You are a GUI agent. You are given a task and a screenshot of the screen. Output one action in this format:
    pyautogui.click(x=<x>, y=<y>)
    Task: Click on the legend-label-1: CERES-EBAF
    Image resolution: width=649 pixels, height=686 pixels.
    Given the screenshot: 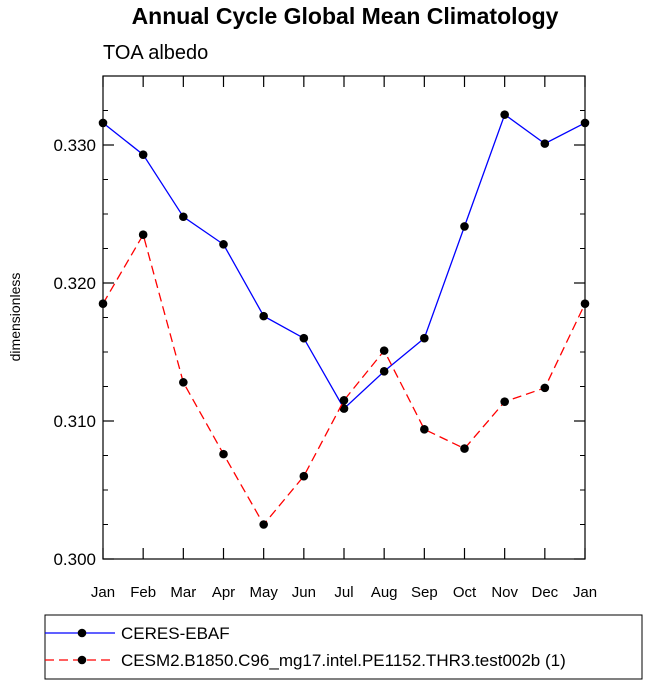 What is the action you would take?
    pyautogui.click(x=175, y=633)
    